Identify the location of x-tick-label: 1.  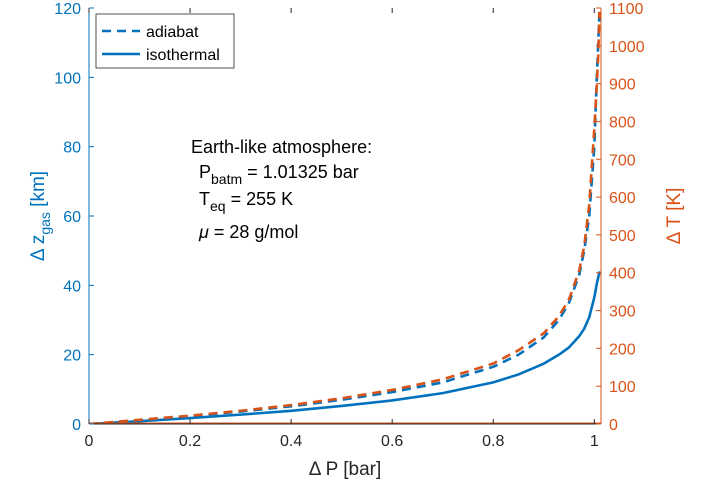
(594, 441).